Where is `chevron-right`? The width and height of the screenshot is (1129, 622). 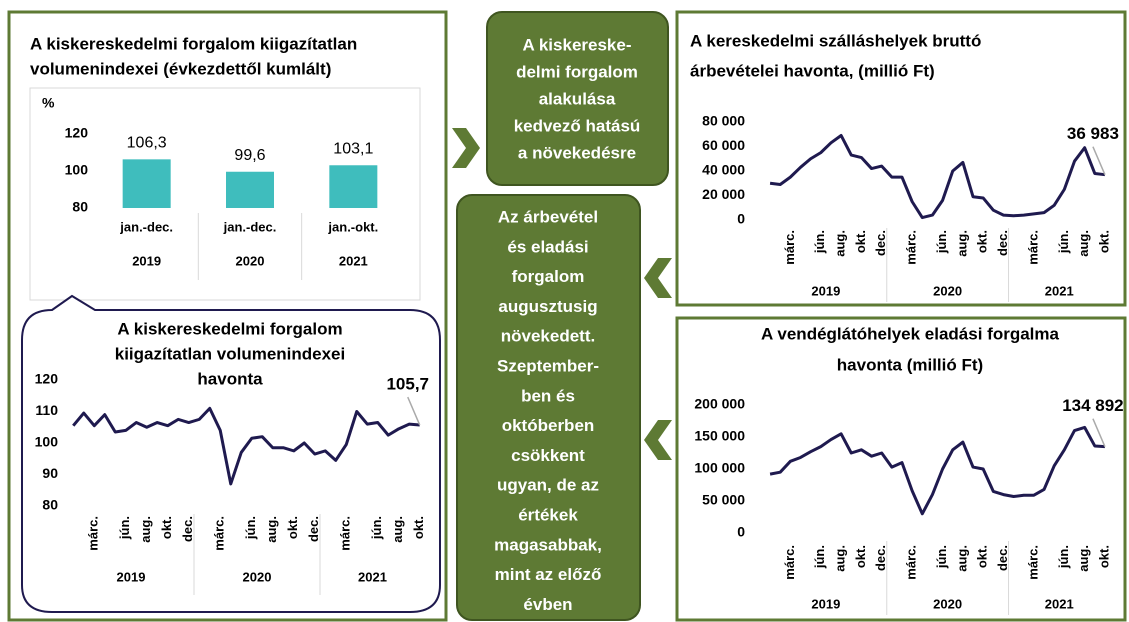 chevron-right is located at coordinates (466, 148).